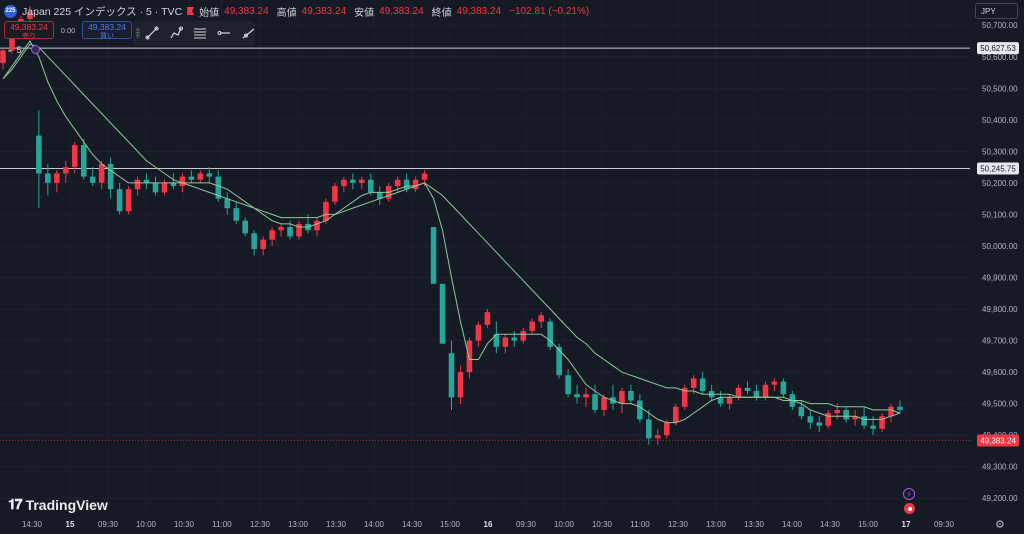 This screenshot has height=534, width=1024. Describe the element at coordinates (35, 49) in the screenshot. I see `indicator-settings-icon` at that location.